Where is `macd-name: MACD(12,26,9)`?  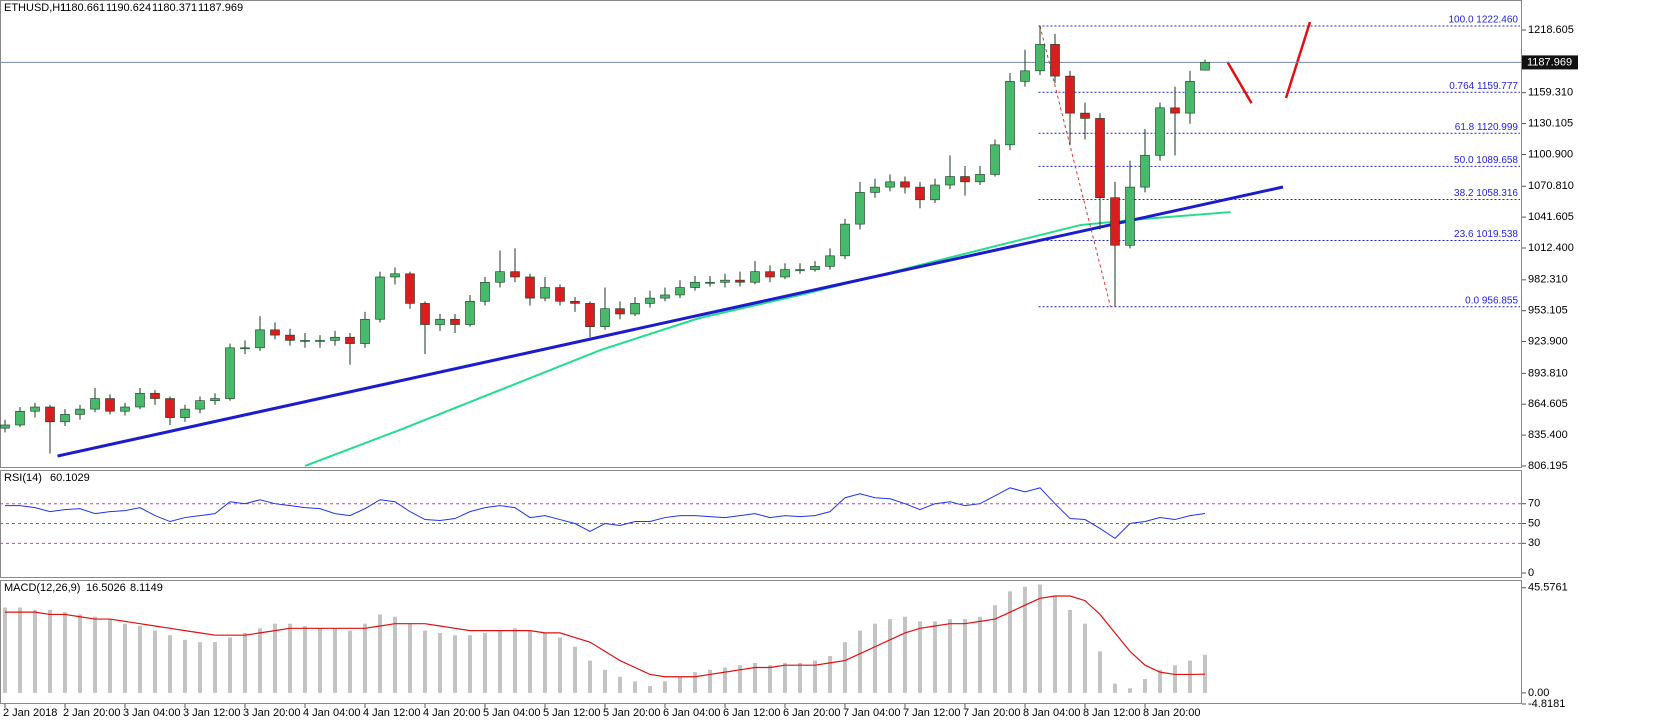
macd-name: MACD(12,26,9) is located at coordinates (42, 588).